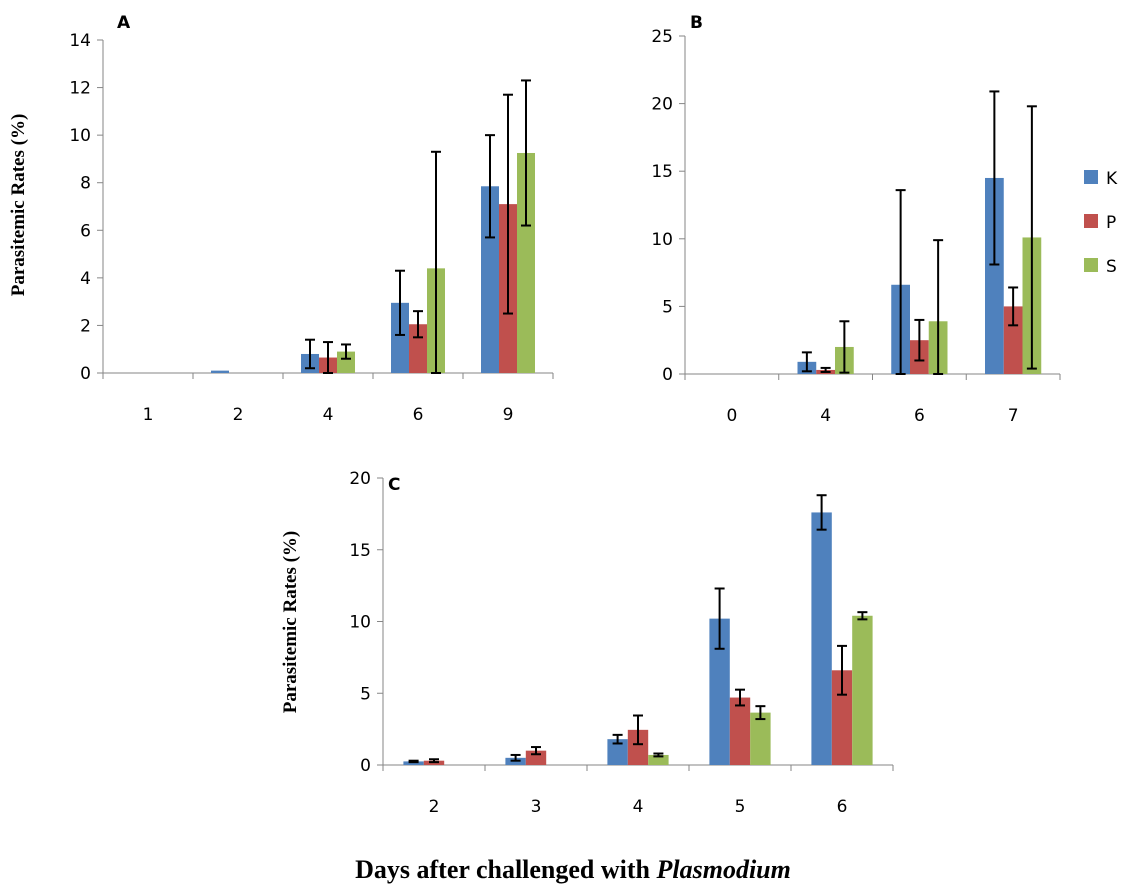 This screenshot has width=1137, height=895. I want to click on panel-label: A, so click(124, 23).